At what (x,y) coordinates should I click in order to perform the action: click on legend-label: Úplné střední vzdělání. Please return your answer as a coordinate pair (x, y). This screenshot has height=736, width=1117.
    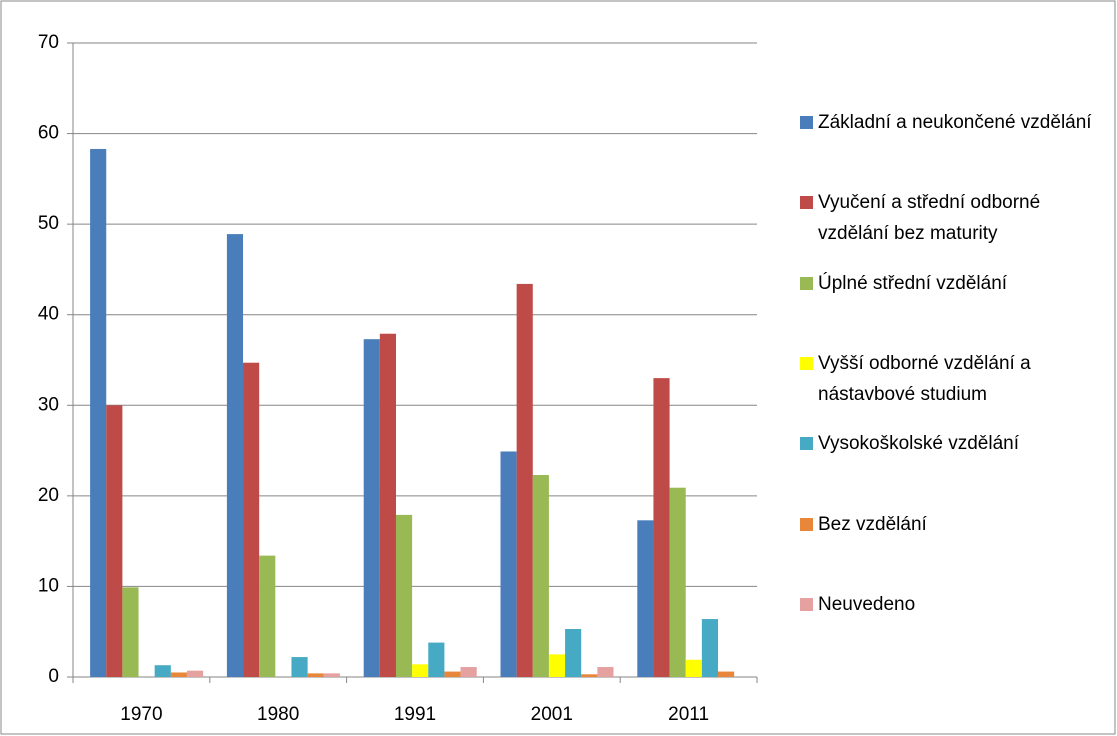
    Looking at the image, I should click on (913, 283).